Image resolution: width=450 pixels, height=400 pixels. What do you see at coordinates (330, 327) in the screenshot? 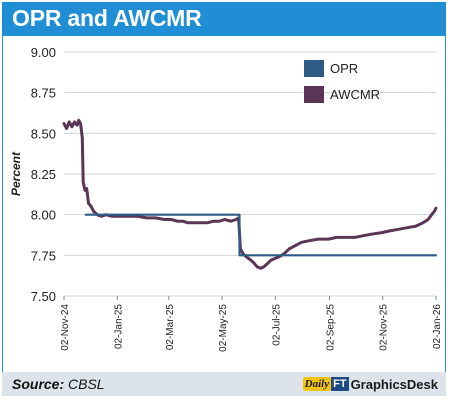
I see `x-tick-label: 02-Sep-25` at bounding box center [330, 327].